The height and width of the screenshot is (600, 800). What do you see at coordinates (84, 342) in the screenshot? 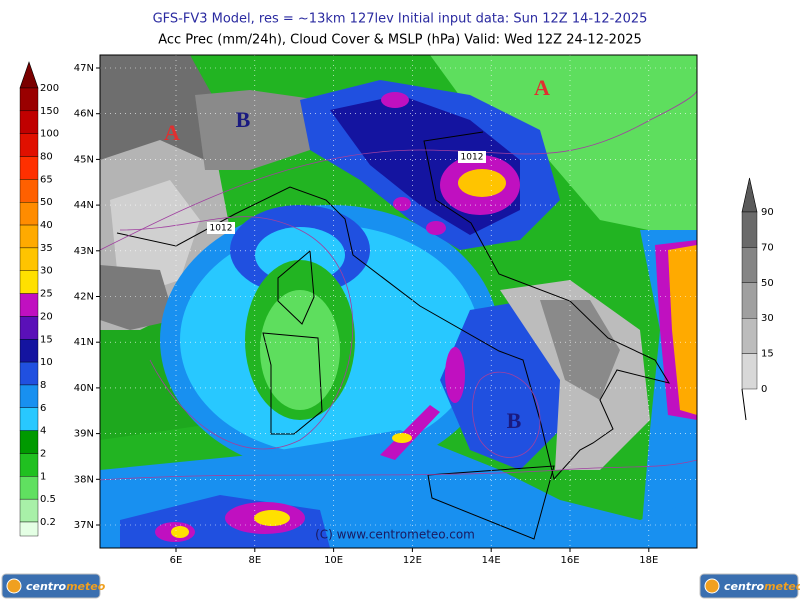
I see `lat-label: 41N` at bounding box center [84, 342].